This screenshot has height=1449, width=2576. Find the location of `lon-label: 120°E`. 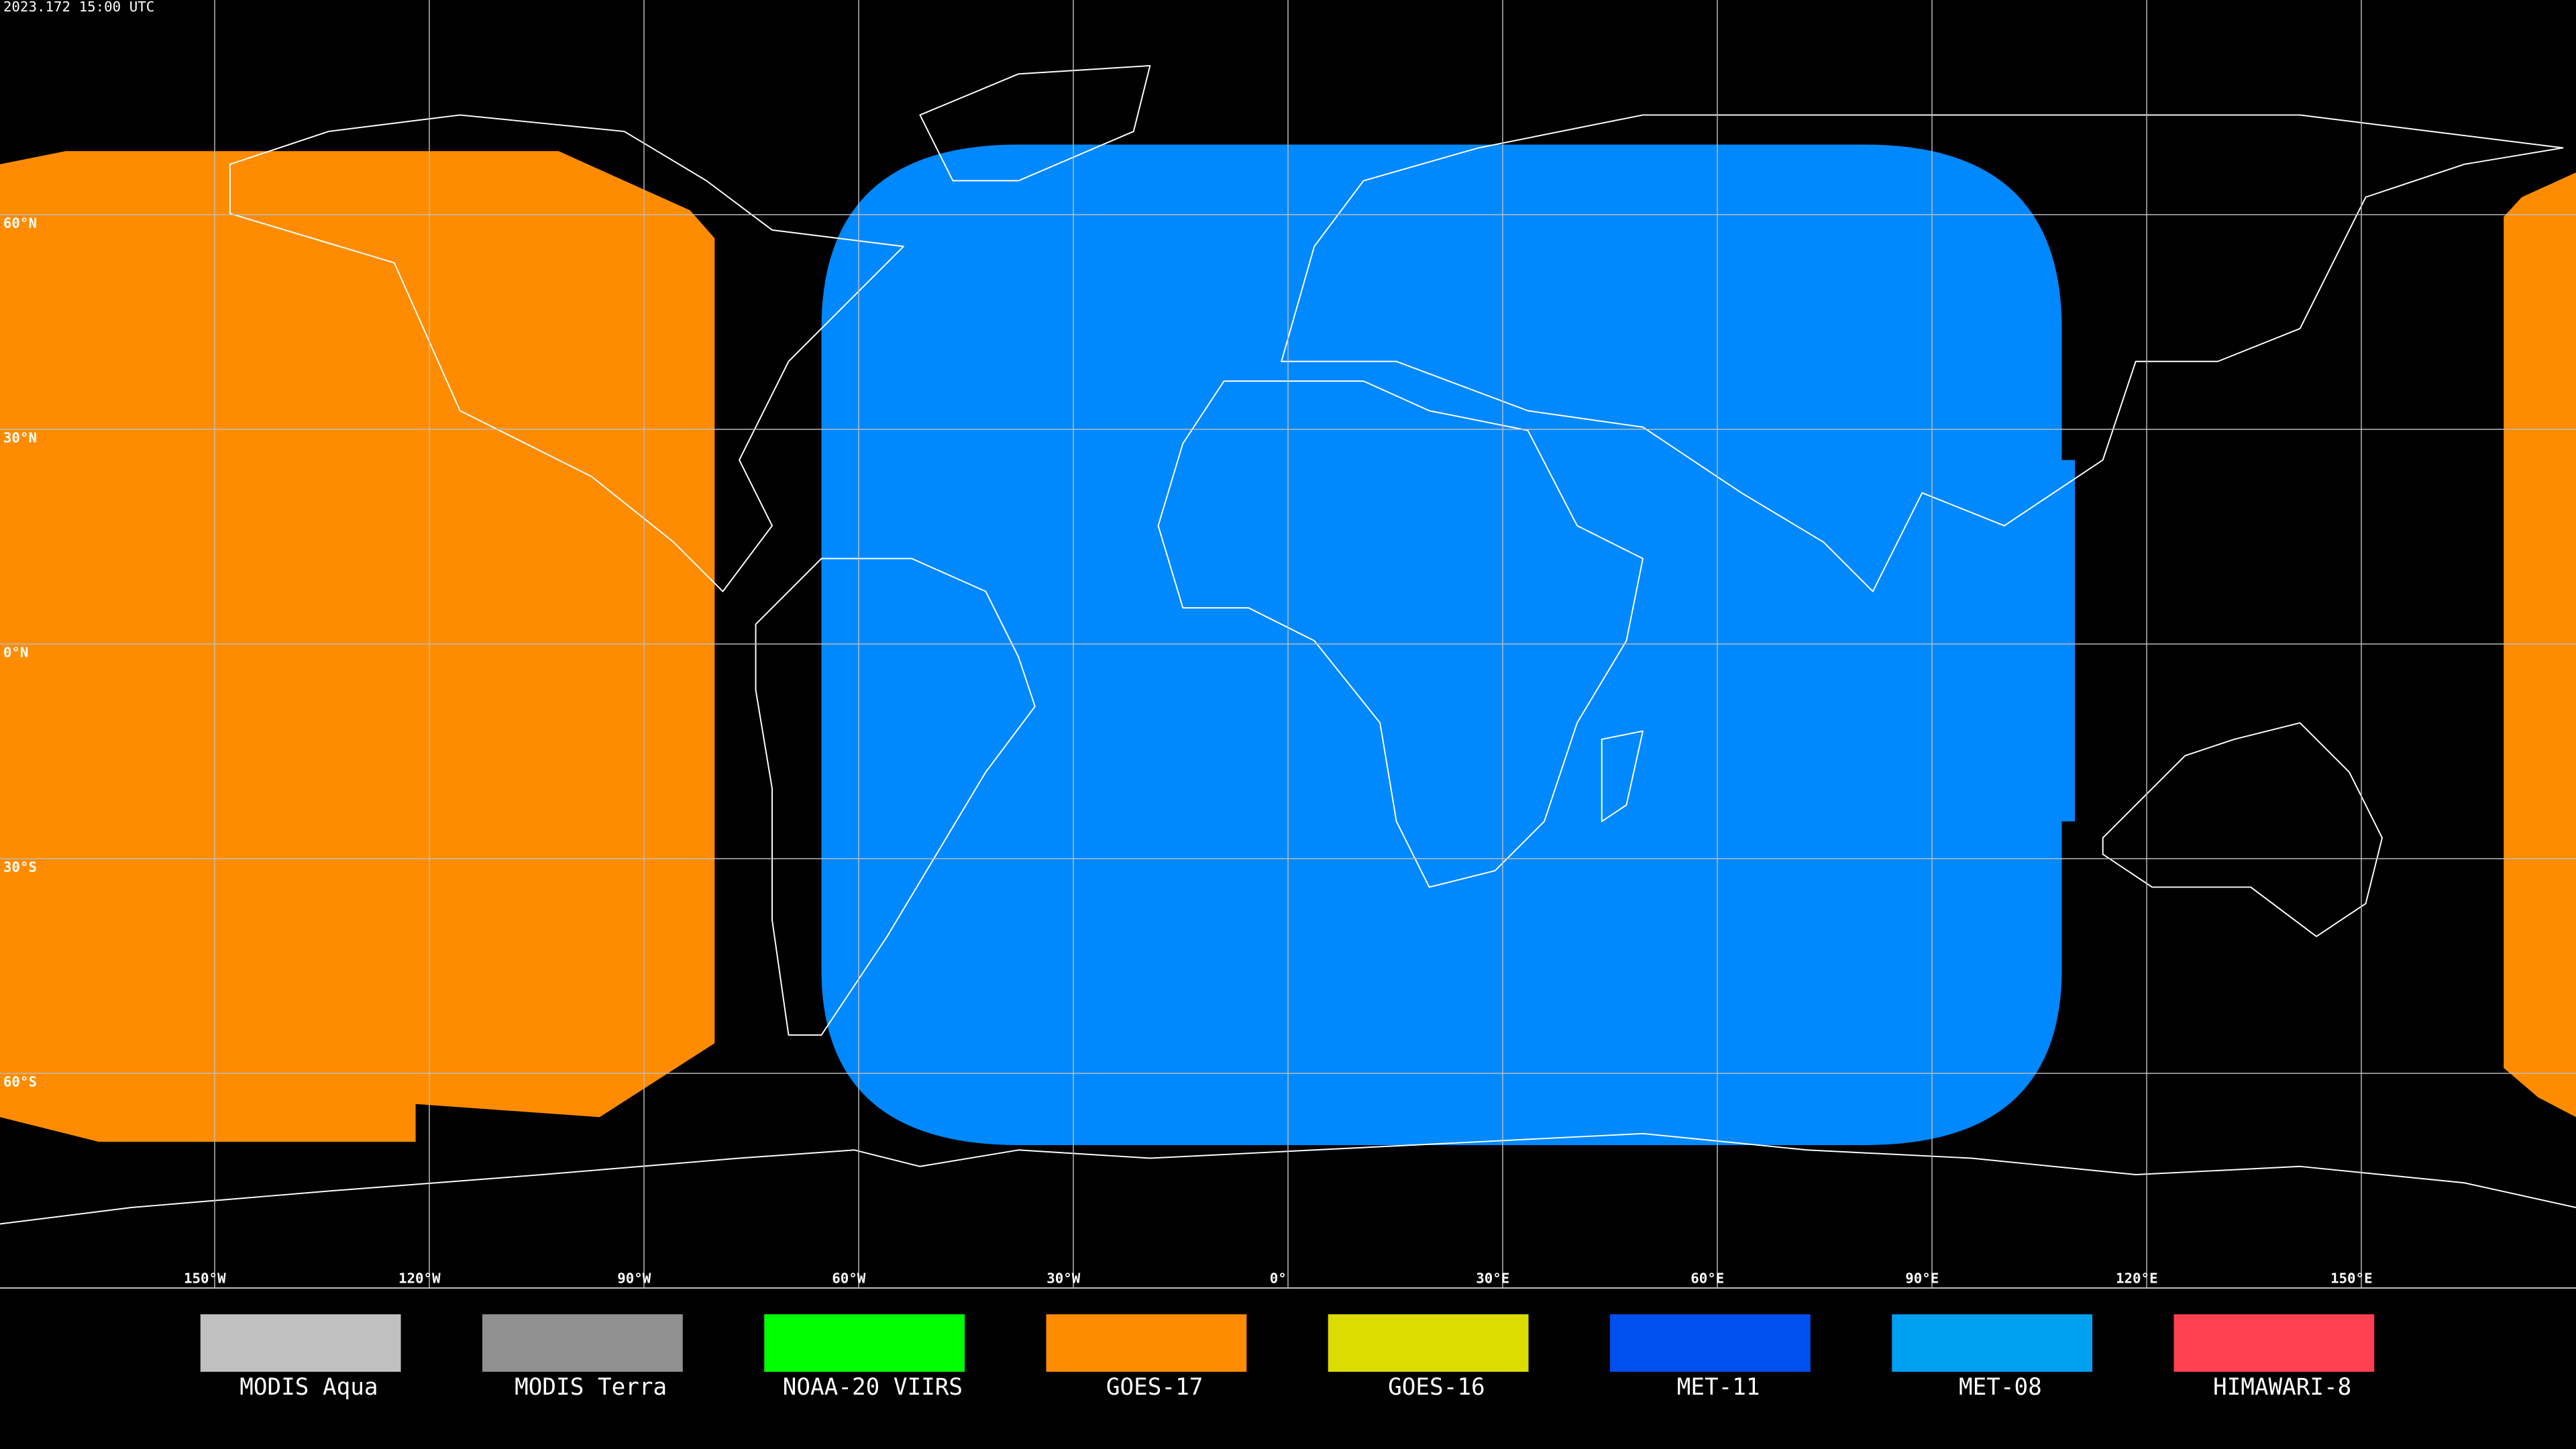

lon-label: 120°E is located at coordinates (2137, 1279).